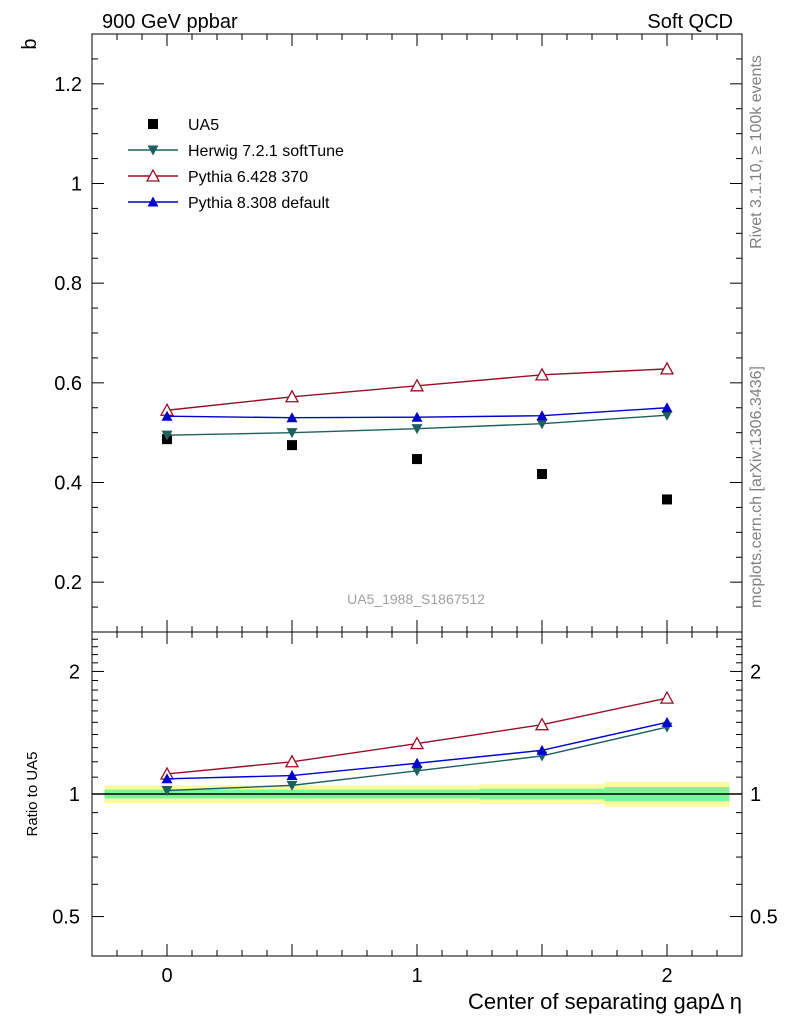 The height and width of the screenshot is (1024, 786). Describe the element at coordinates (416, 599) in the screenshot. I see `analysis-id: UA5_1988_S1867512` at that location.